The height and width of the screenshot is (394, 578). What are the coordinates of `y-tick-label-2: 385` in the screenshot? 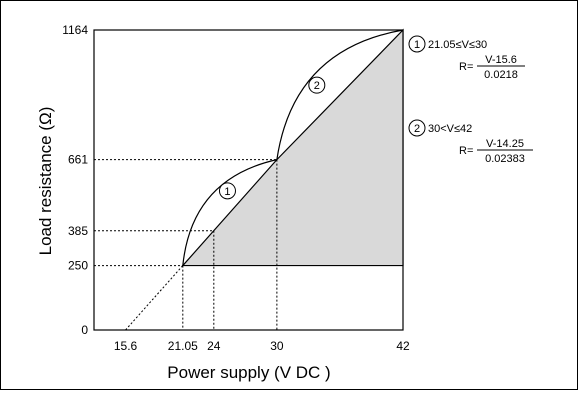 It's located at (78, 231).